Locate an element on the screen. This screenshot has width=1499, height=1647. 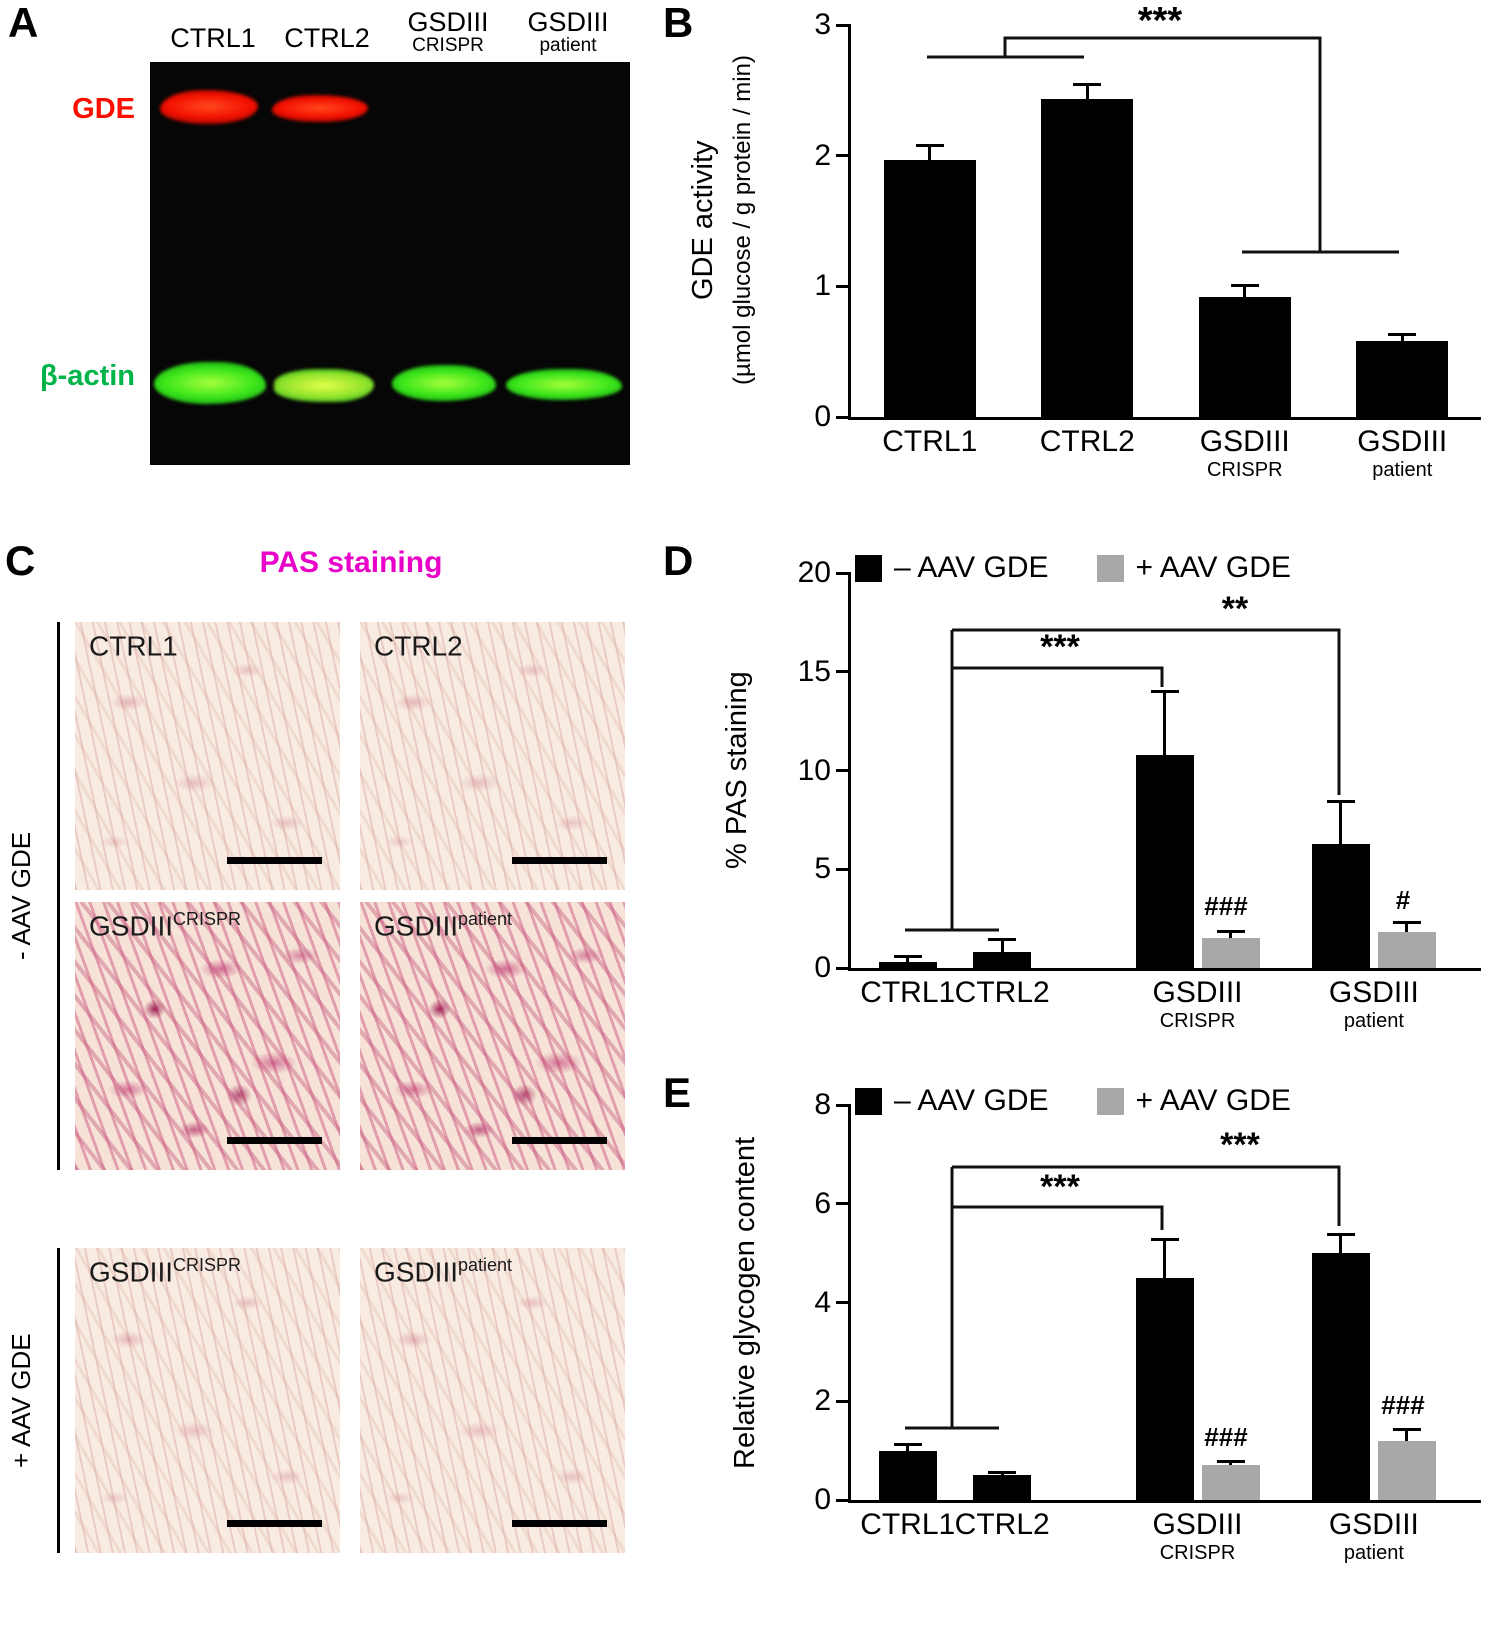
gde-band-ctrl2 is located at coordinates (320, 108).